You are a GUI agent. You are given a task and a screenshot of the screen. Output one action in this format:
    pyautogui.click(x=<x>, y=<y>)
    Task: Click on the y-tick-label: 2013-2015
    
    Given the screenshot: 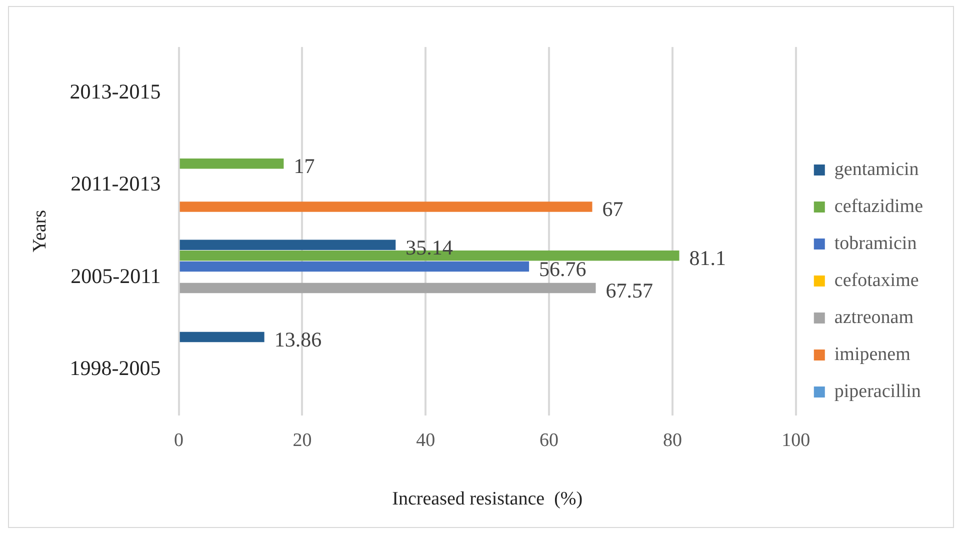 What is the action you would take?
    pyautogui.click(x=115, y=92)
    